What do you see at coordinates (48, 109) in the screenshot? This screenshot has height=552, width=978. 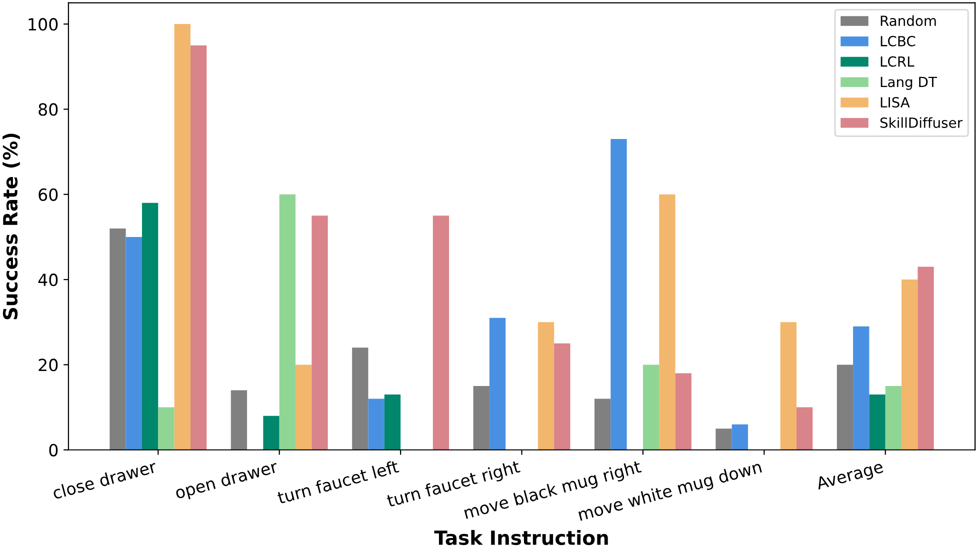 I see `y-tick-label: 80` at bounding box center [48, 109].